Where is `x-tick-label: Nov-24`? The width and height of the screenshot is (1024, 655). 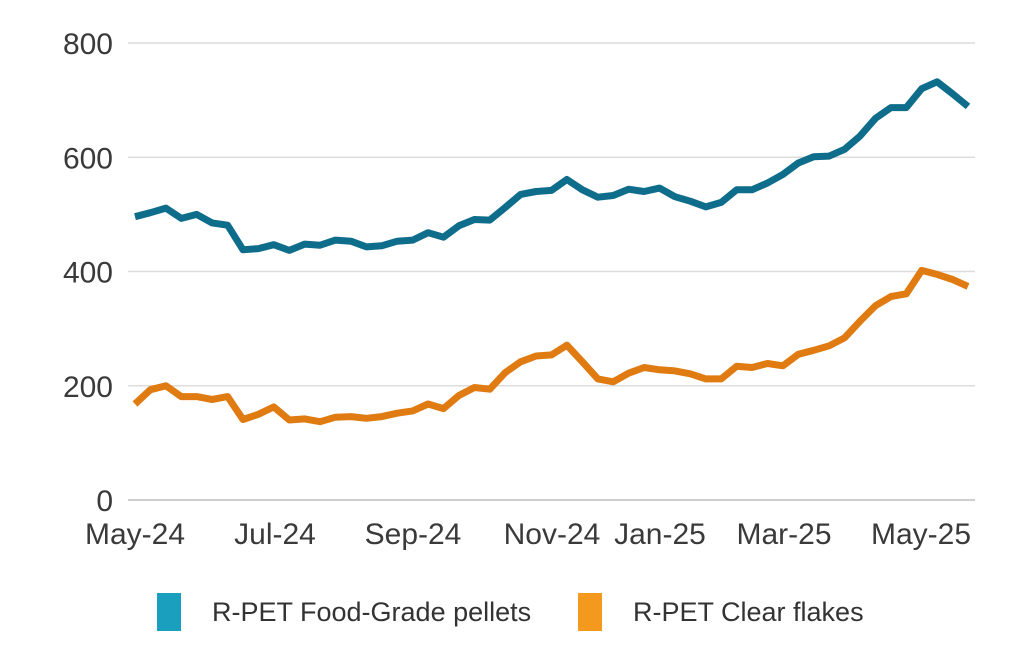 x-tick-label: Nov-24 is located at coordinates (552, 534).